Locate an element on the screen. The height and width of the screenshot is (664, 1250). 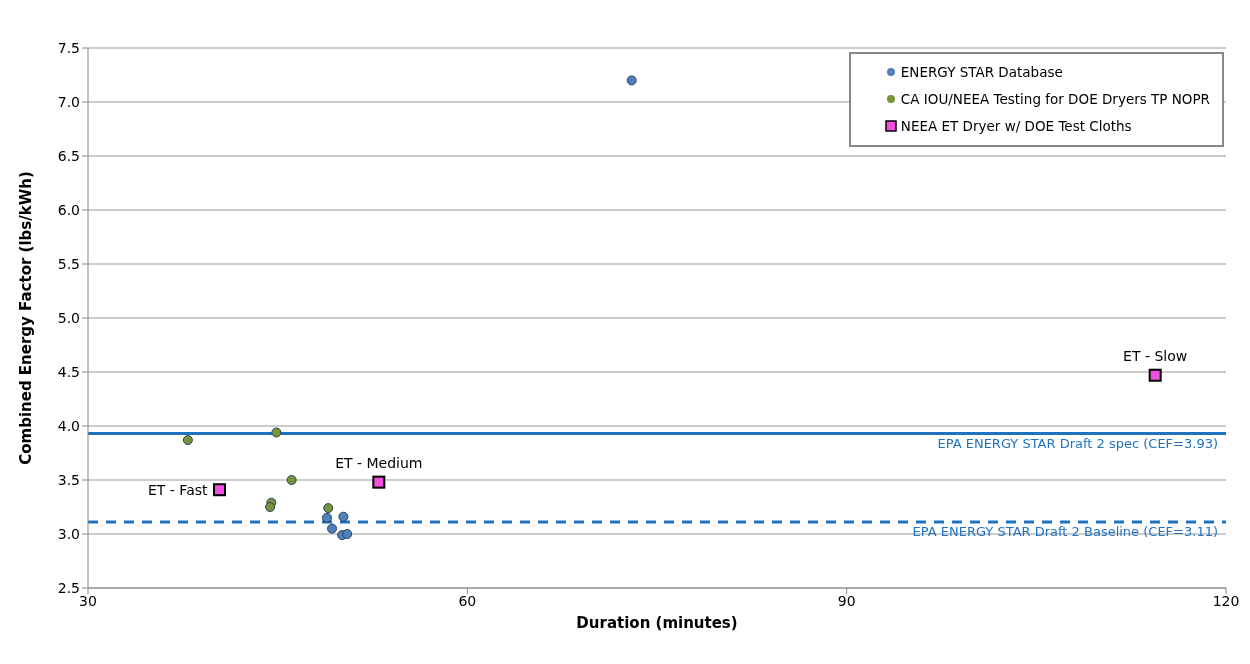
ref-line-label: EPA ENERGY STAR Draft 2 Baseline (CEF=3.11) is located at coordinates (1065, 532).